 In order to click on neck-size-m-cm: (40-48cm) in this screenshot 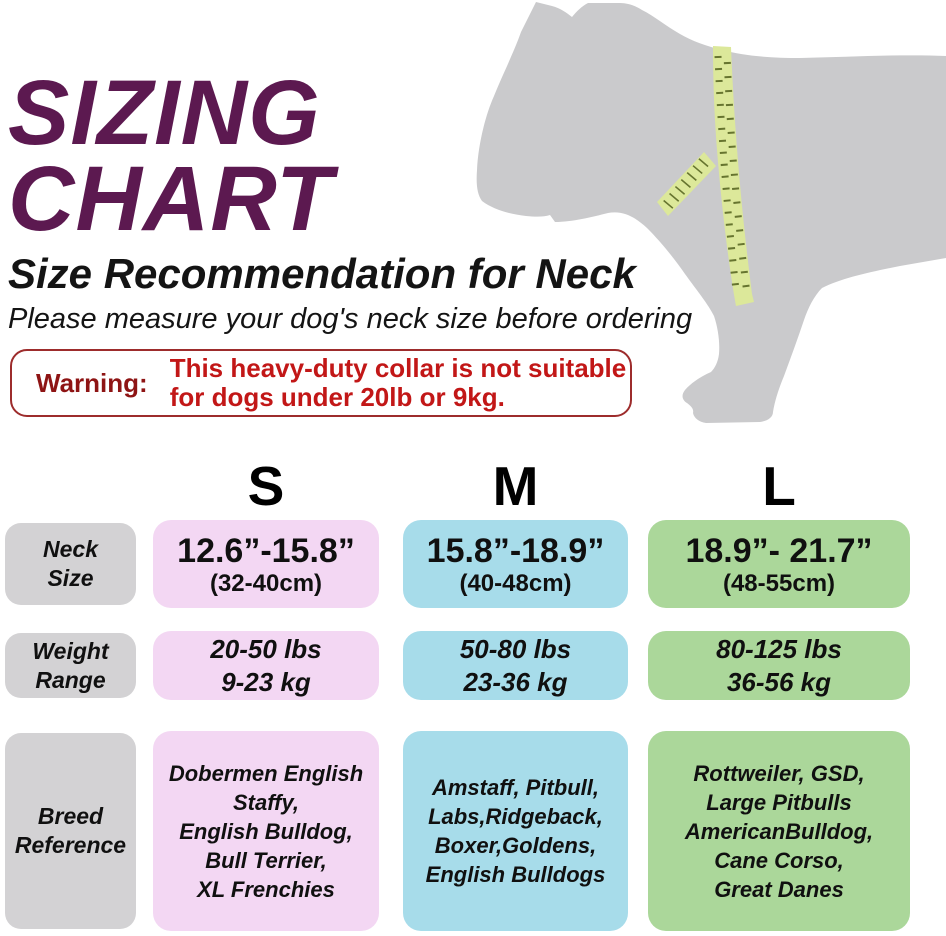, I will do `click(515, 583)`.